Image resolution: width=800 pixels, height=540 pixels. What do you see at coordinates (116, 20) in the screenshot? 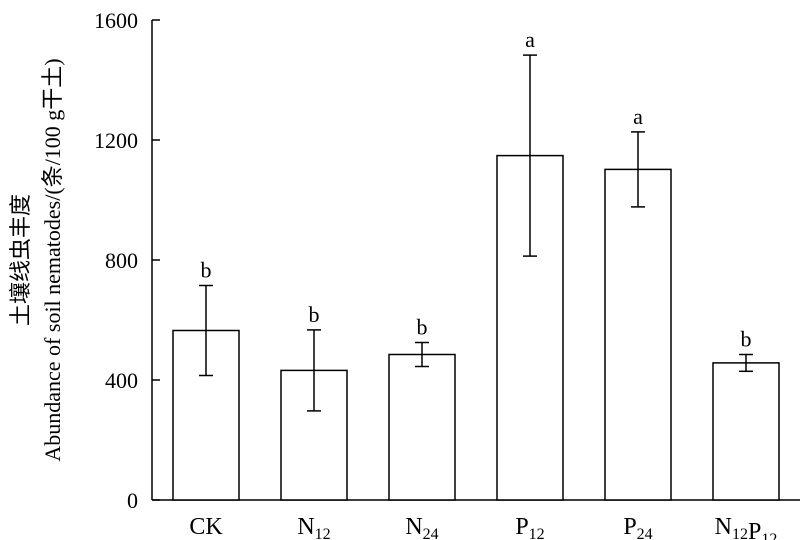
I see `y-tick-label: 1600` at bounding box center [116, 20].